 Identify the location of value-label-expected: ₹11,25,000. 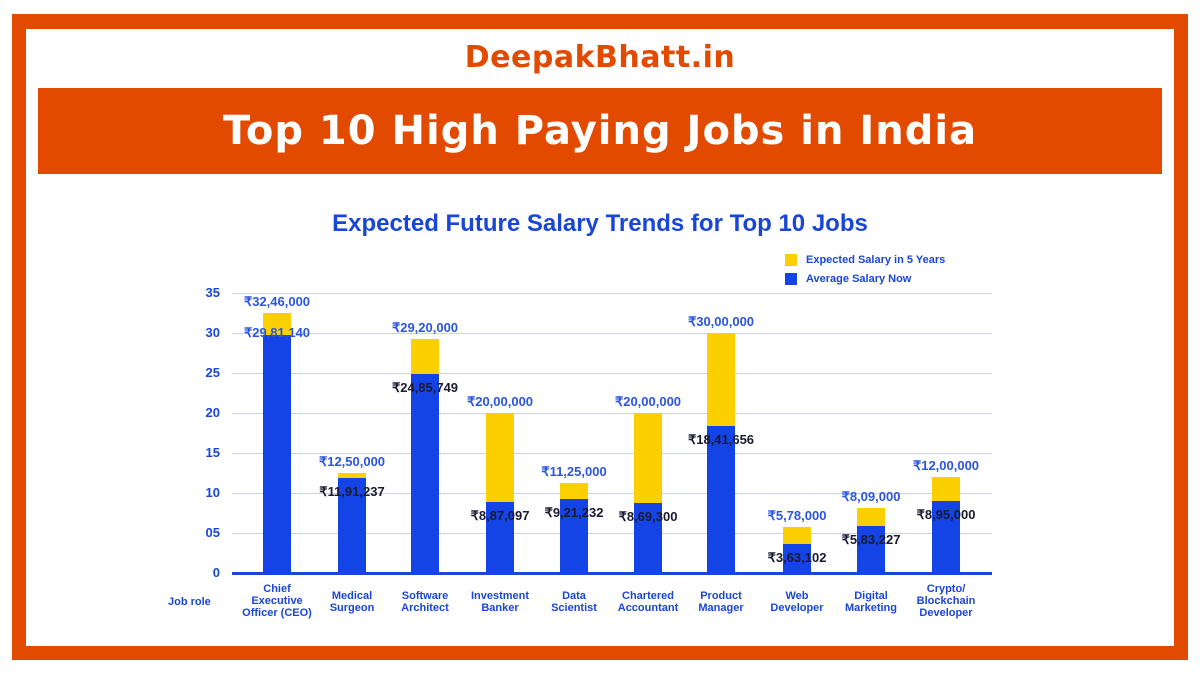
(574, 471).